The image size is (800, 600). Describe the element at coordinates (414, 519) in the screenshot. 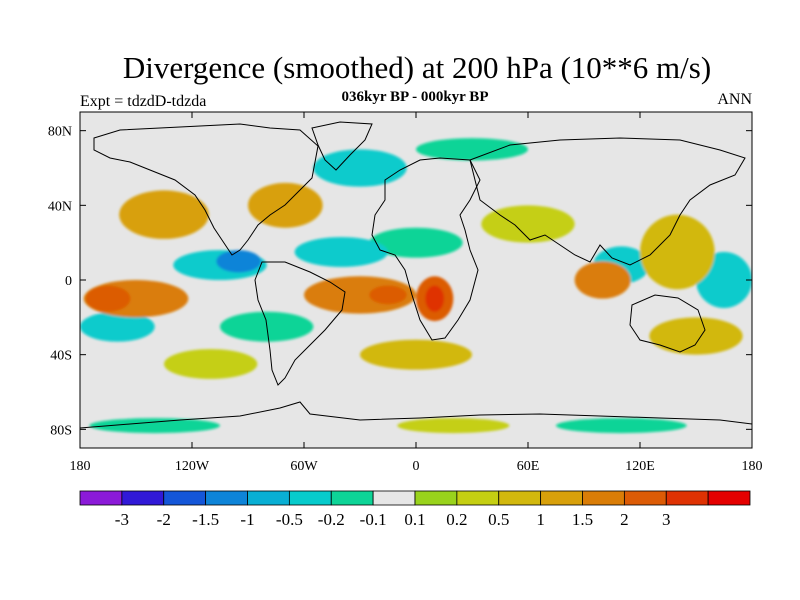

I see `colorbar-label: 0.1` at that location.